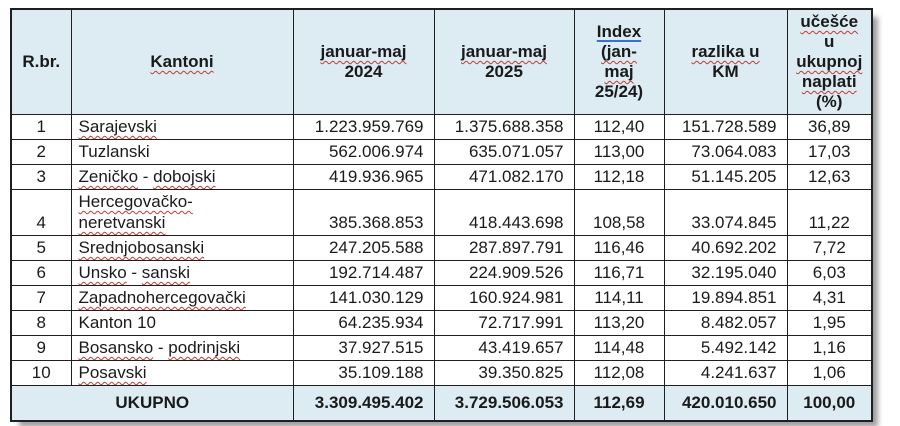 The image size is (900, 426). Describe the element at coordinates (829, 373) in the screenshot. I see `share-cell: 1,06` at that location.